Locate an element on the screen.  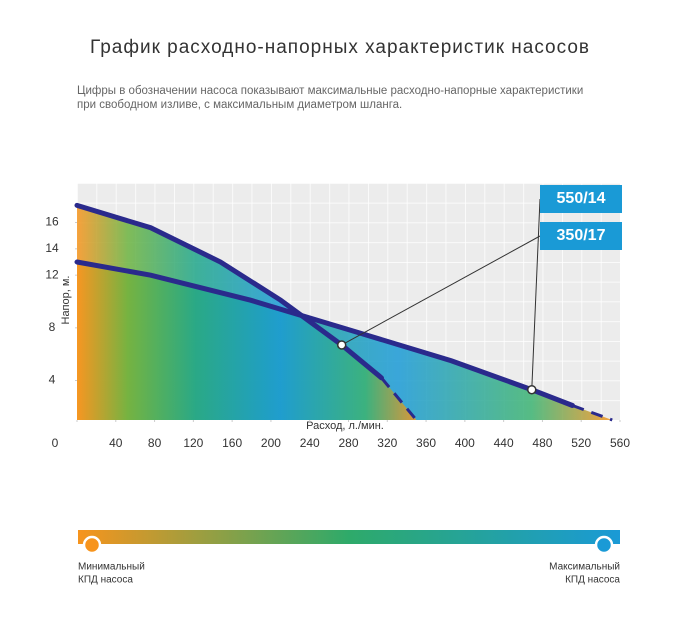
legend-max: Максимальный is located at coordinates (584, 567).